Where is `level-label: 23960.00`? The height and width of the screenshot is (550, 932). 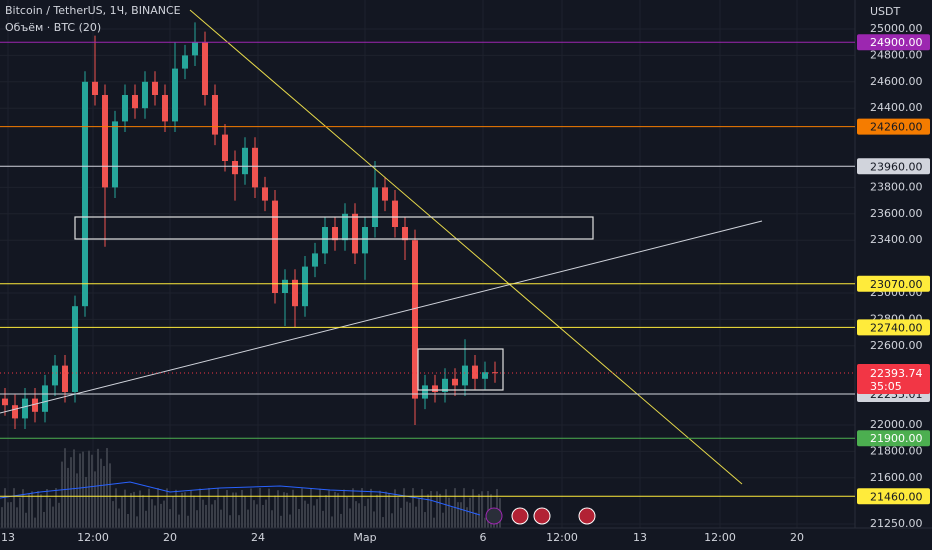
level-label: 23960.00 is located at coordinates (896, 166).